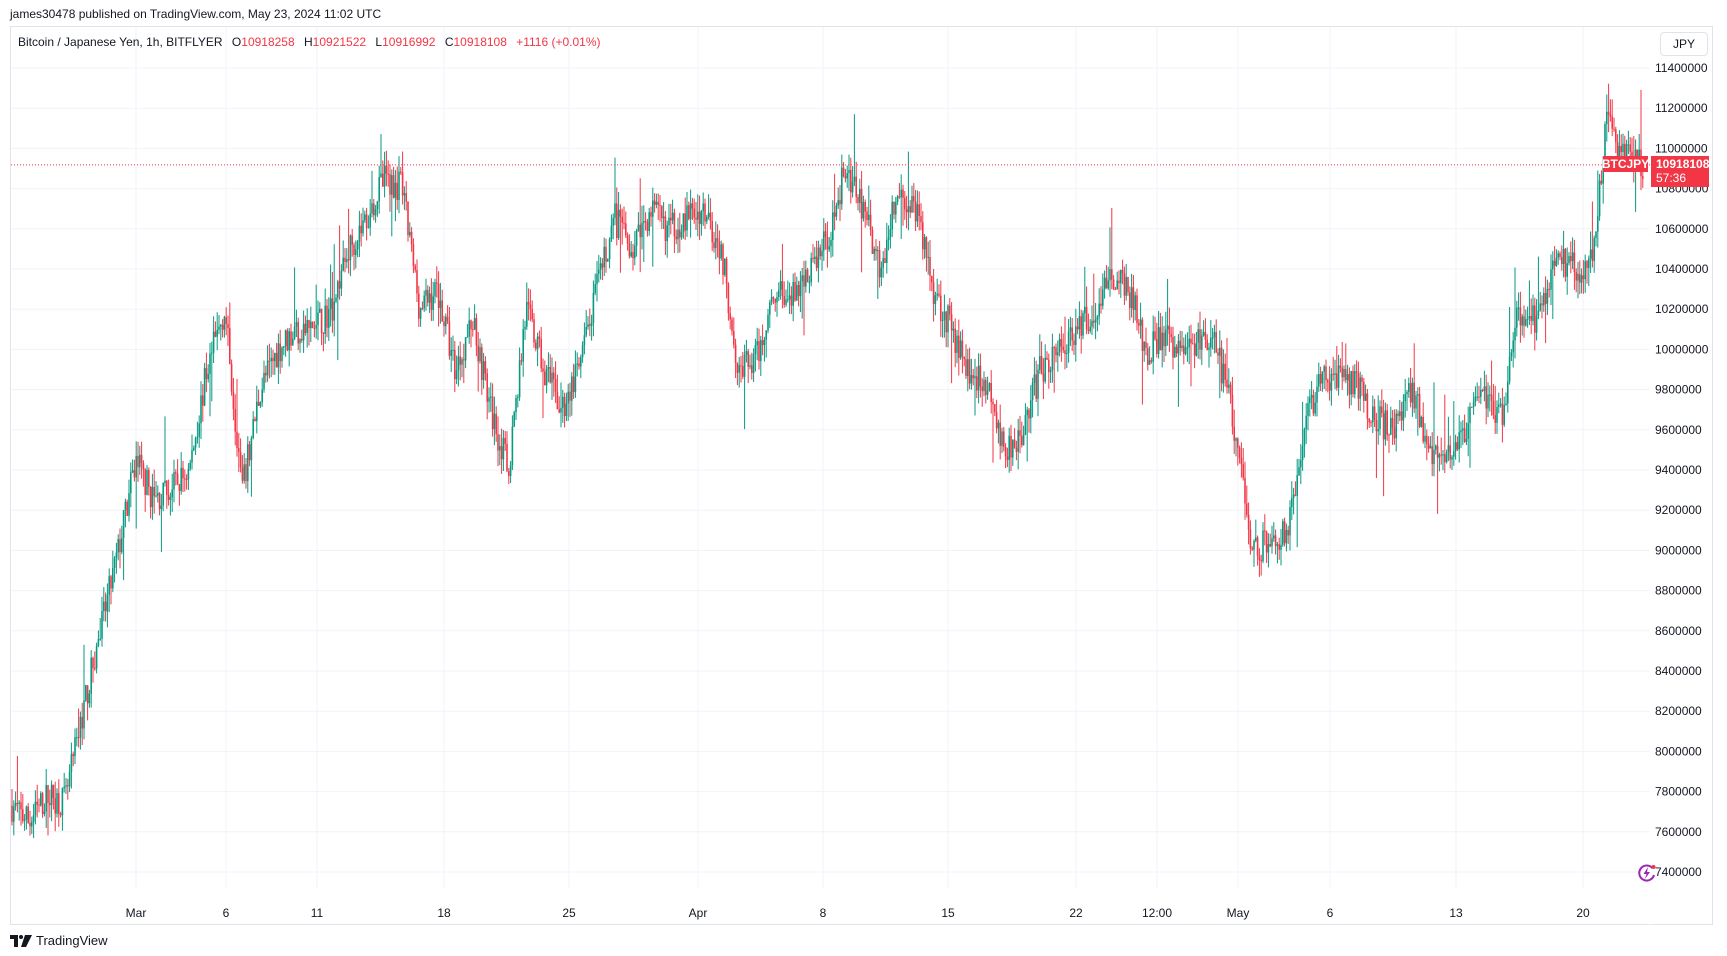  Describe the element at coordinates (569, 913) in the screenshot. I see `time-tick: 25` at that location.